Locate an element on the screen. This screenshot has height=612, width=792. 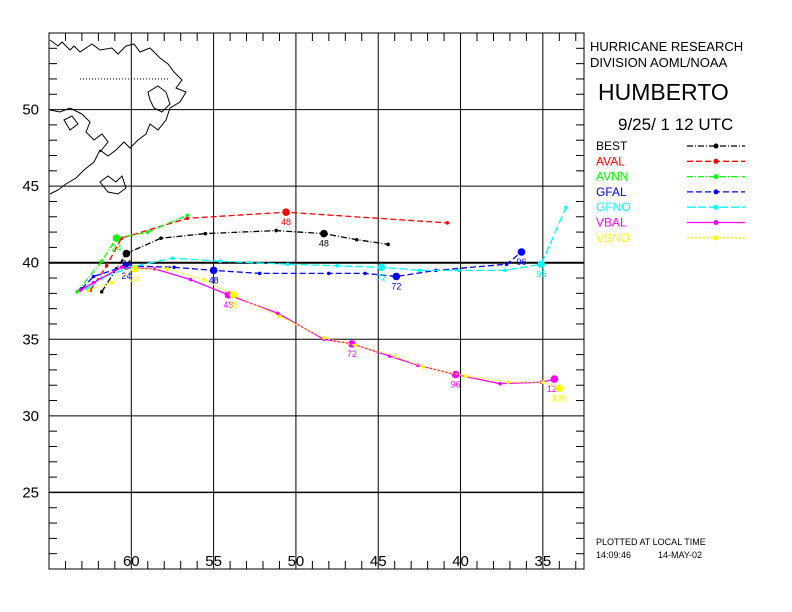
legend-marker-vbal is located at coordinates (716, 222).